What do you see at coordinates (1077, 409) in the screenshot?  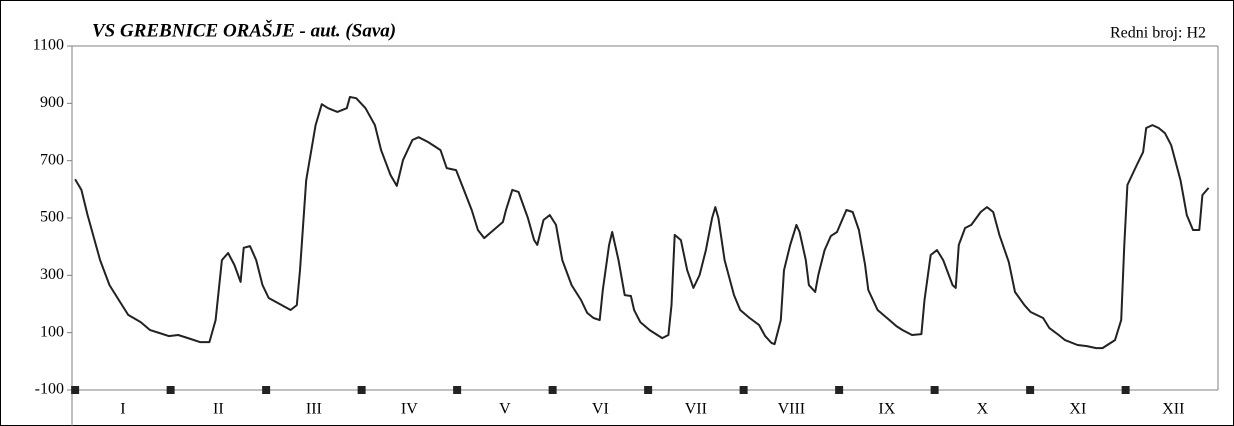 I see `x-tick-label: XI` at bounding box center [1077, 409].